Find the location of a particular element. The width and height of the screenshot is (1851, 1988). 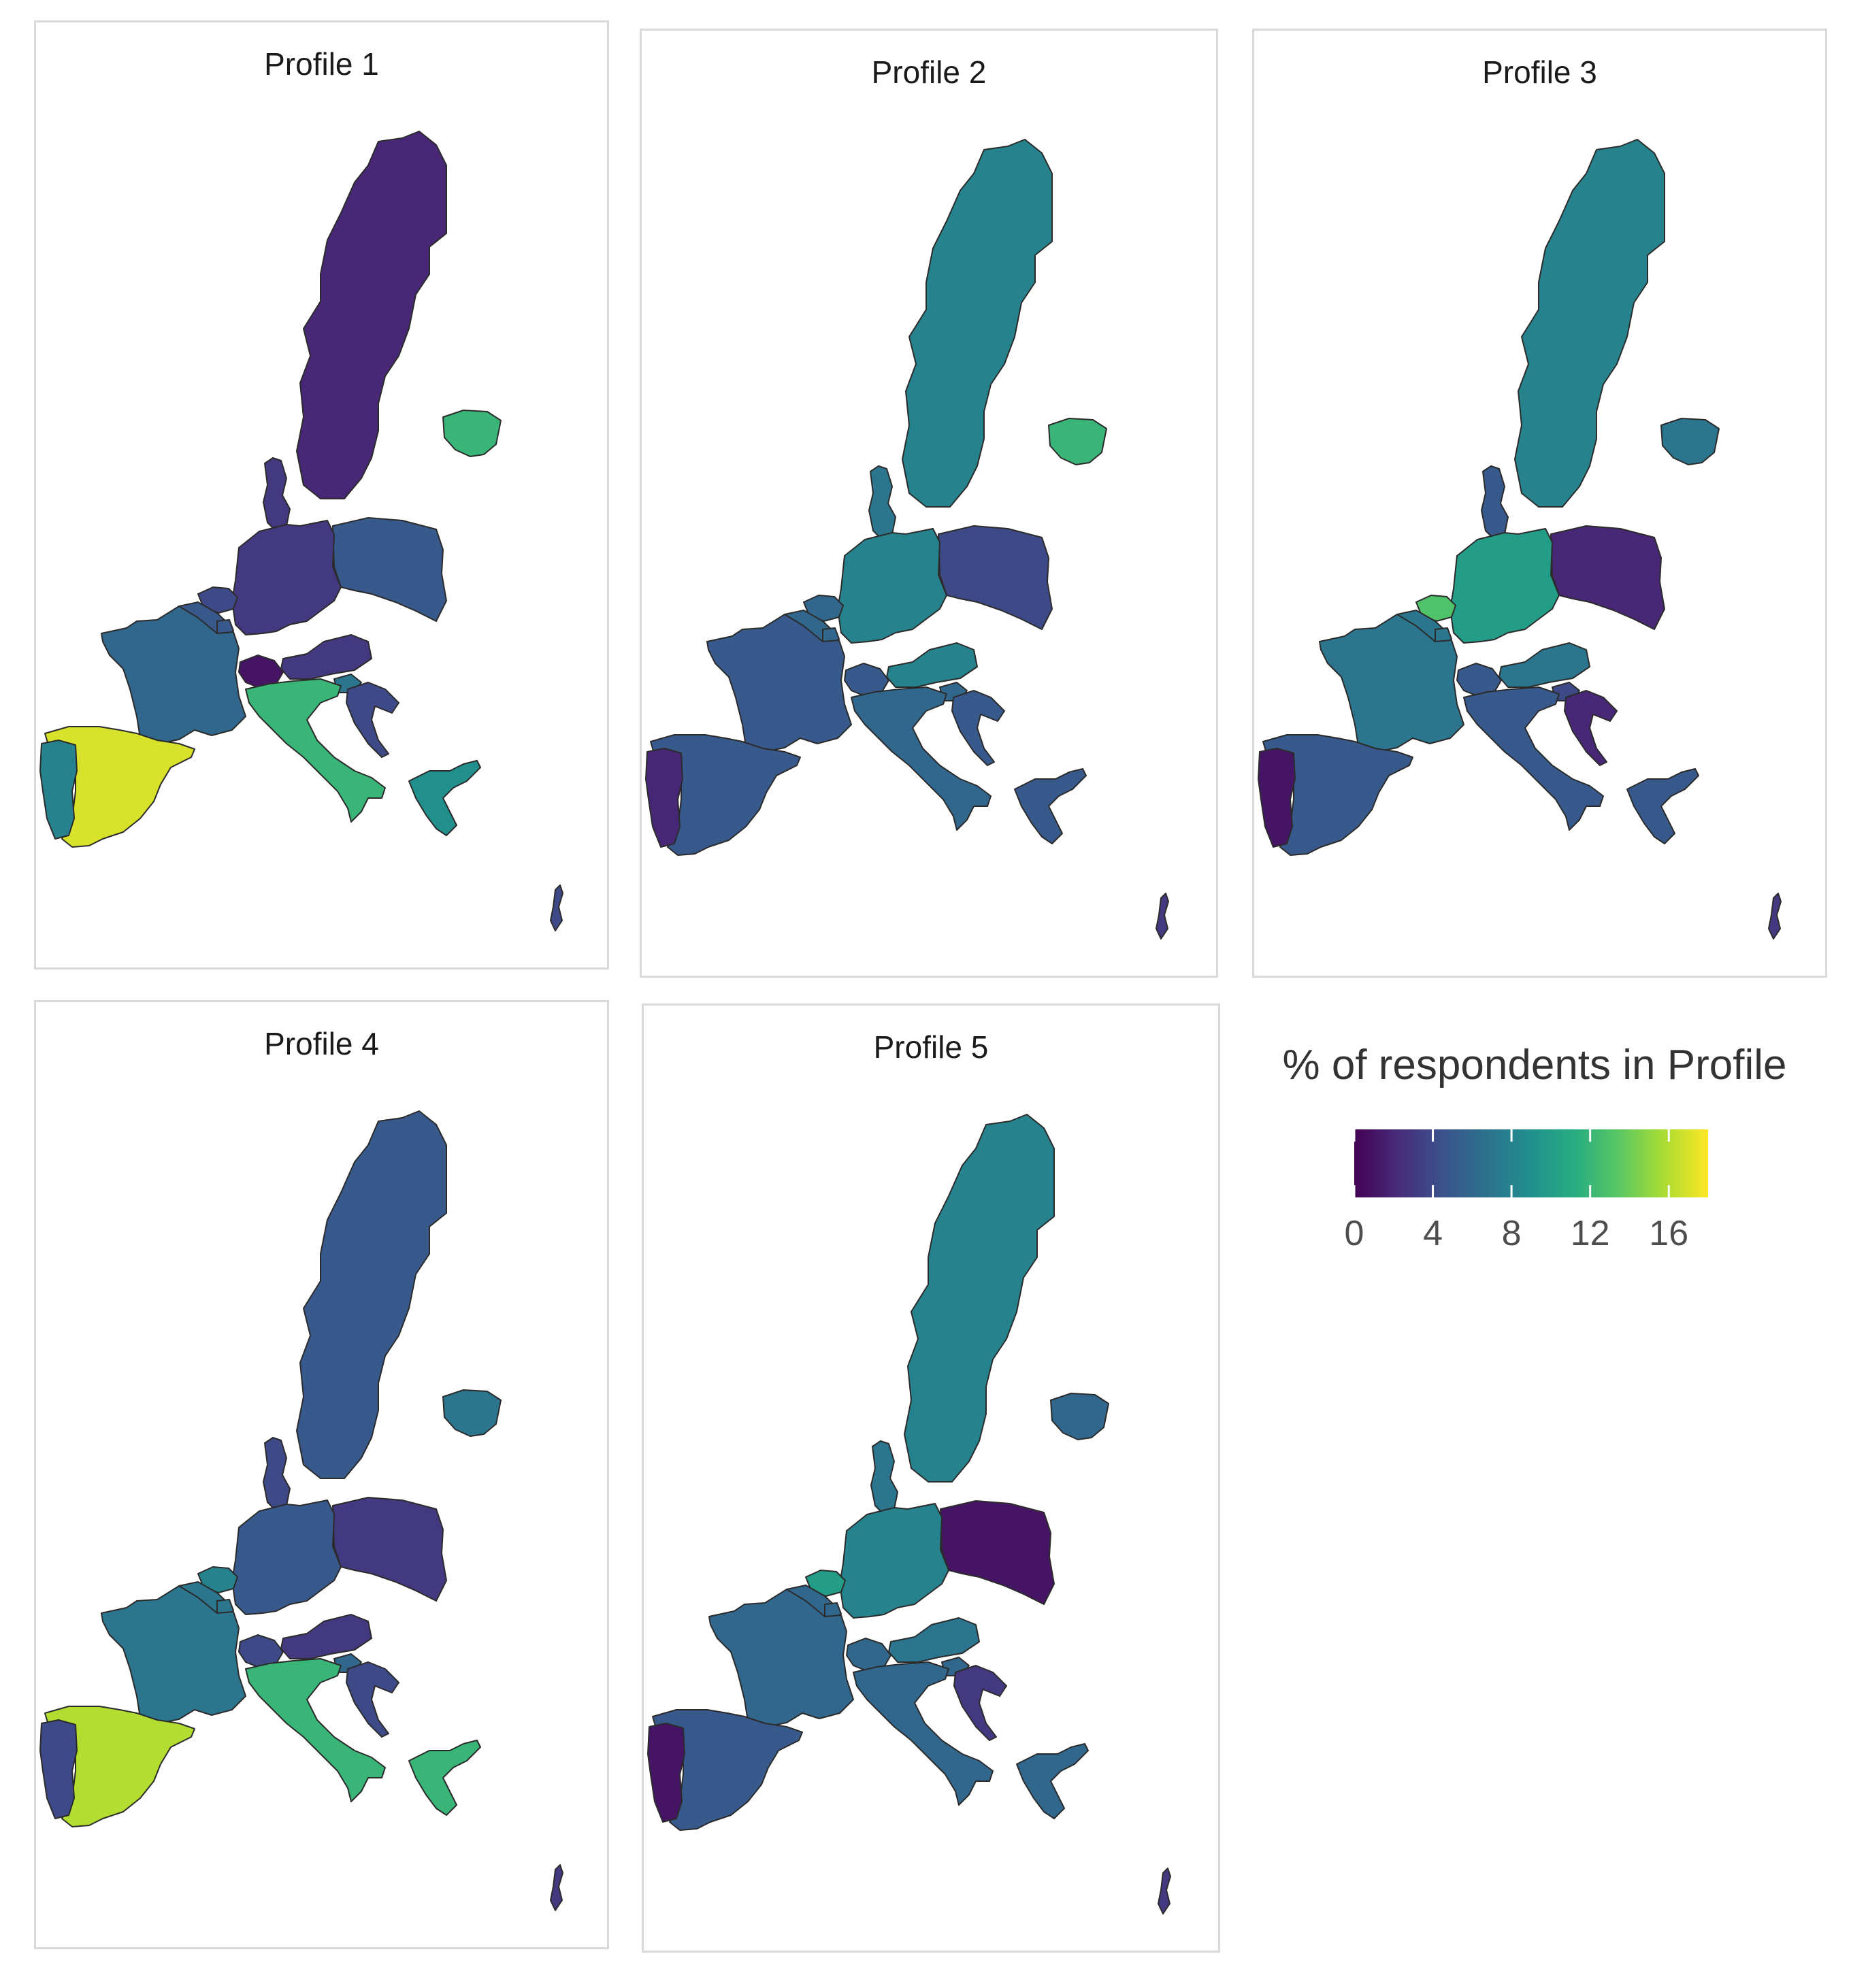

panel-title: Profile 2 is located at coordinates (929, 72).